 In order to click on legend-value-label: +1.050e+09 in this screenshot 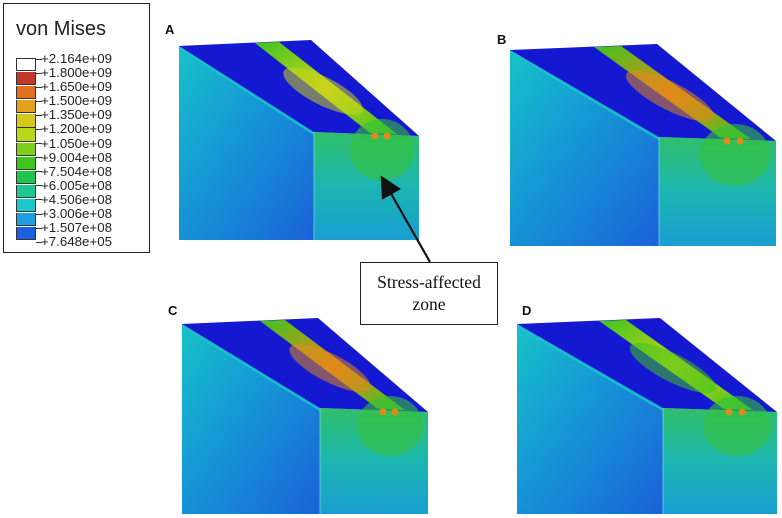, I will do `click(76, 143)`.